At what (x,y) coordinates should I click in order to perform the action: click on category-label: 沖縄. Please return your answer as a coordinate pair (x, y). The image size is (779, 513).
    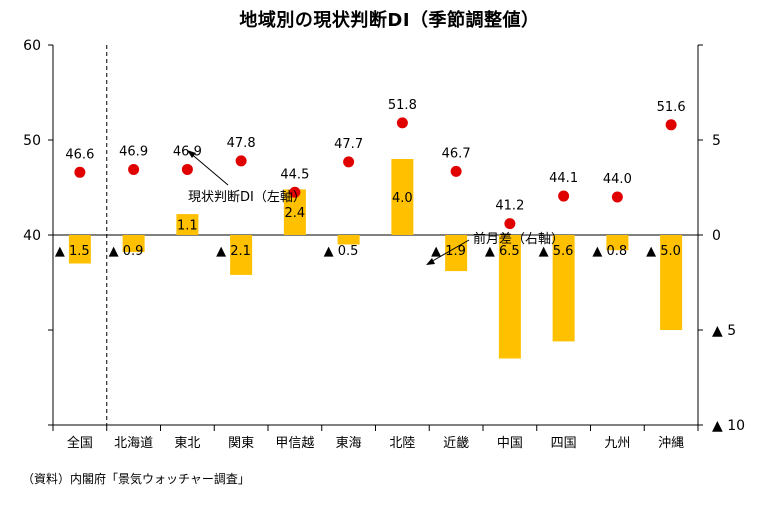
    Looking at the image, I should click on (671, 443).